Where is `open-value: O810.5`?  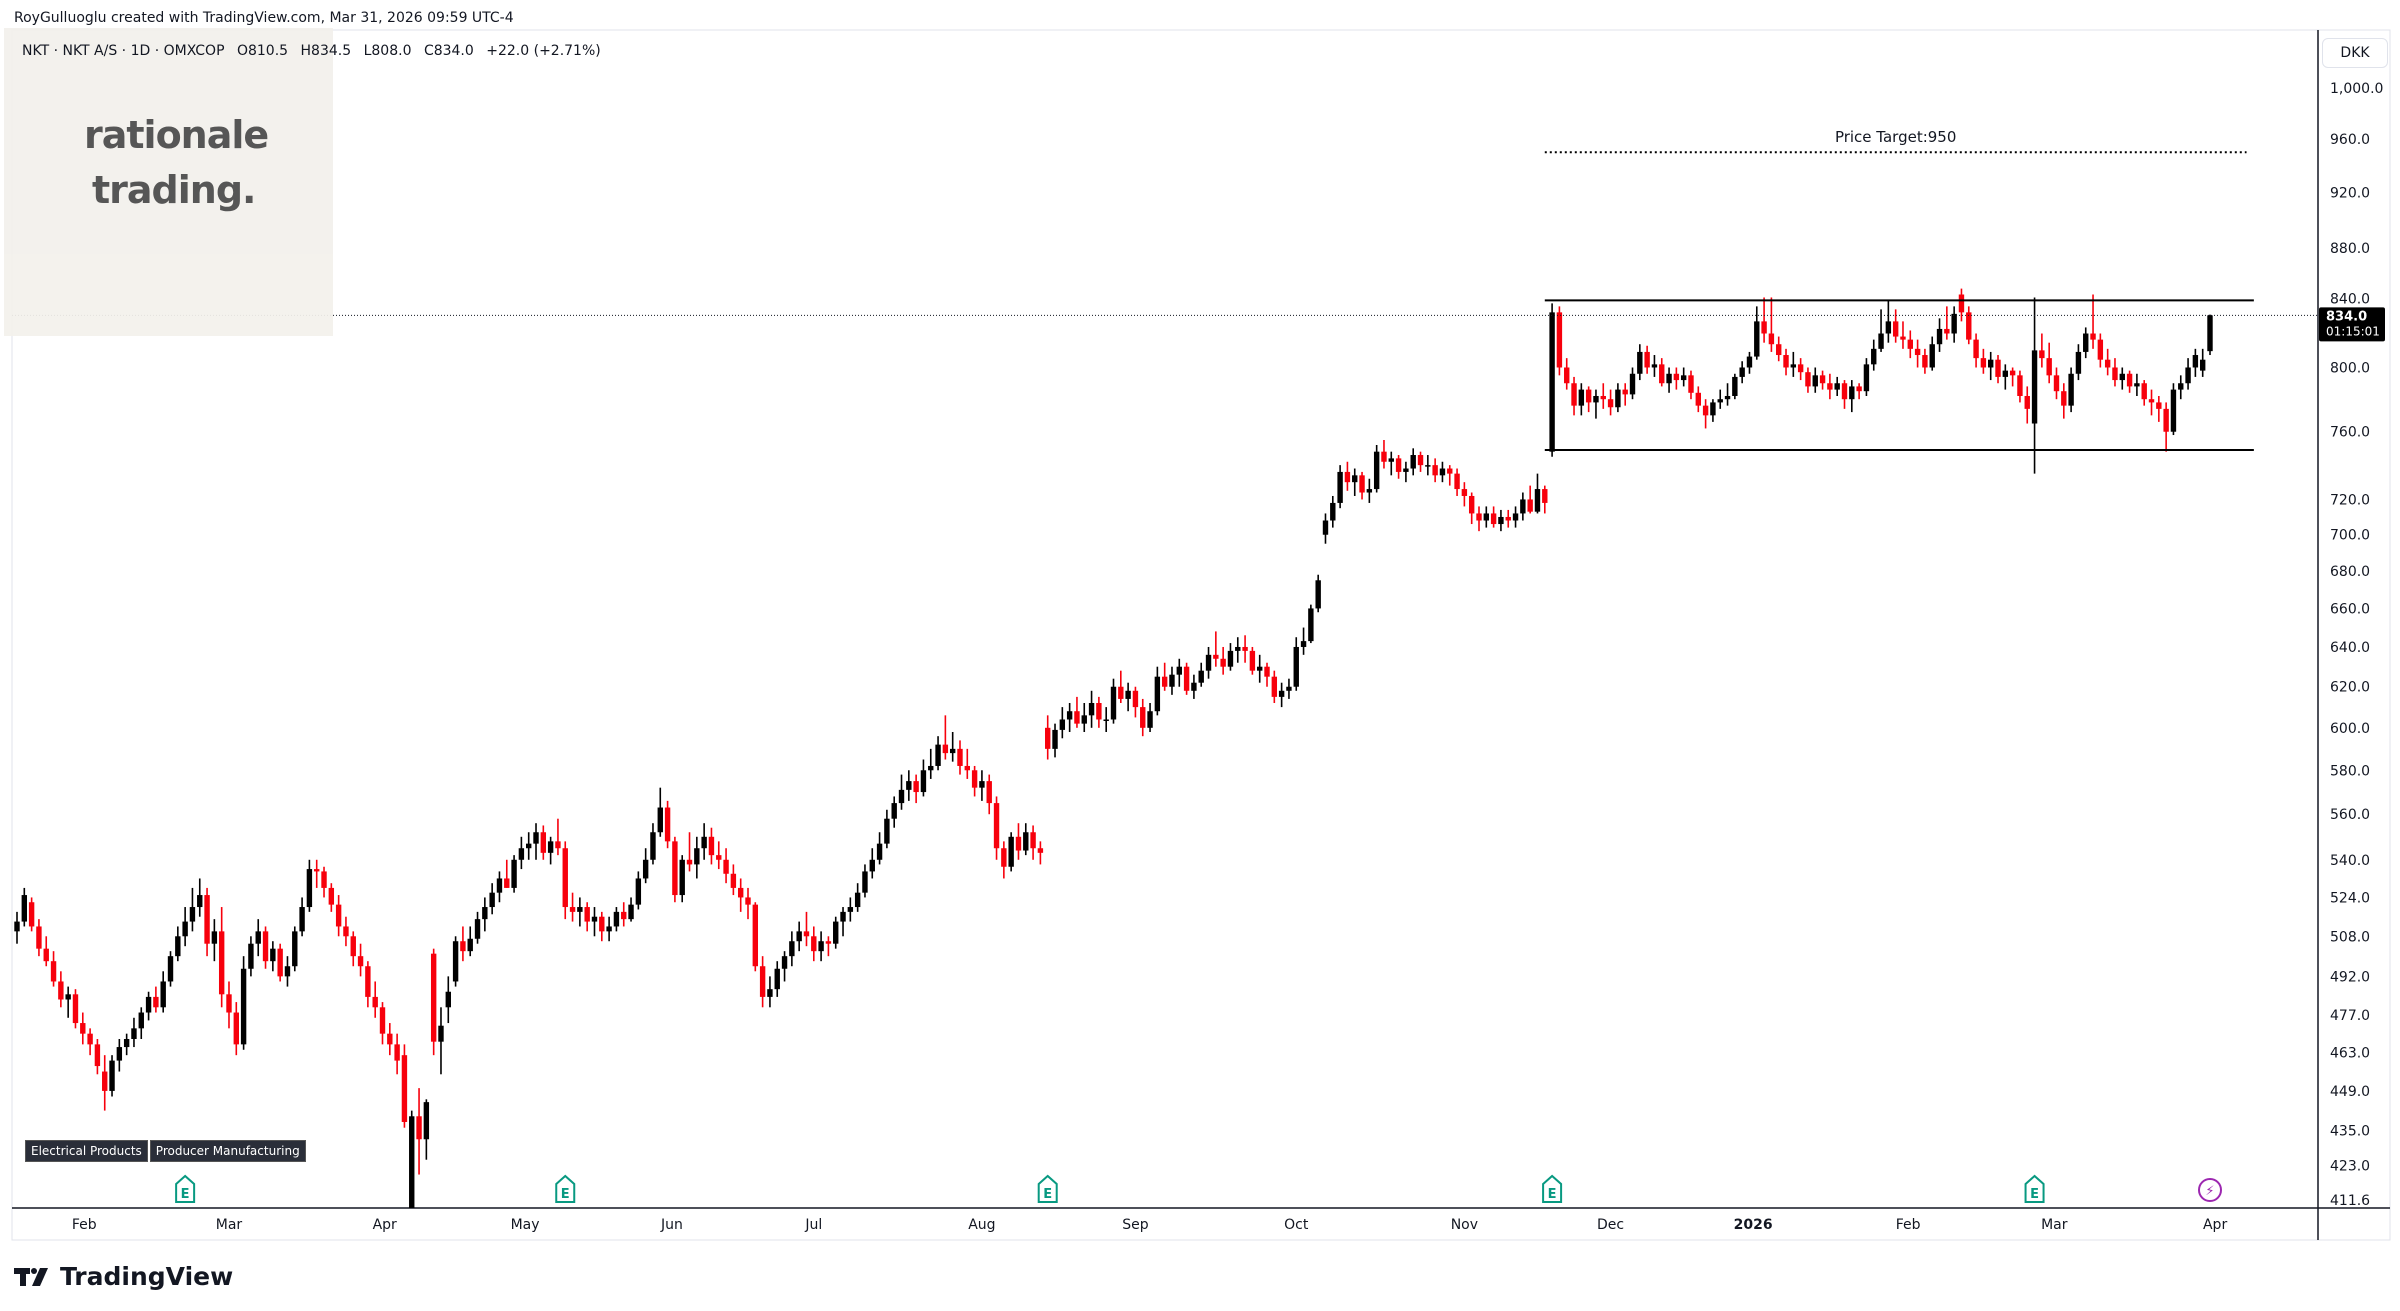
open-value: O810.5 is located at coordinates (262, 51).